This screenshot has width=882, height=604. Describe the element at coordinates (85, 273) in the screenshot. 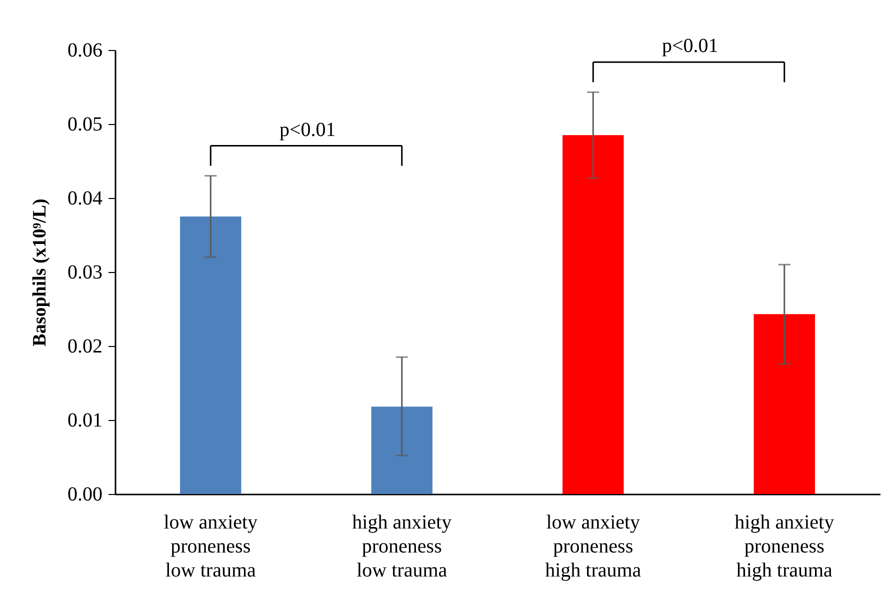

I see `y-tick-label: 0.03` at that location.